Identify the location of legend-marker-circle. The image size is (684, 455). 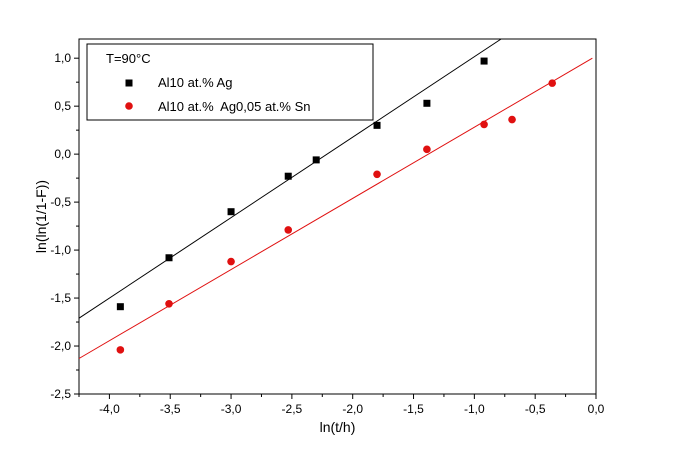
(129, 106).